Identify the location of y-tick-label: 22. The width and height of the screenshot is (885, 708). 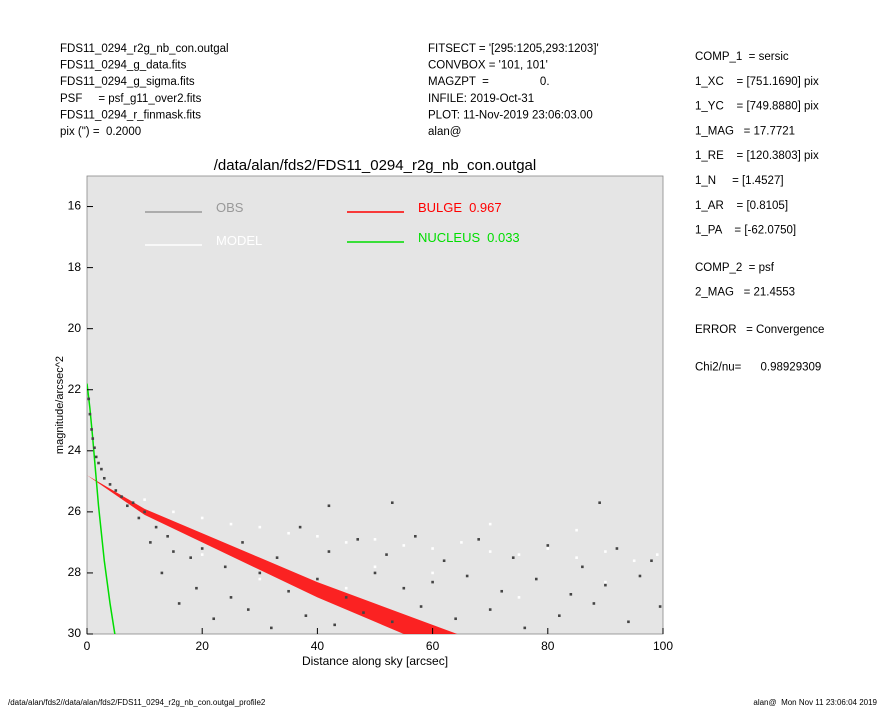
(75, 389).